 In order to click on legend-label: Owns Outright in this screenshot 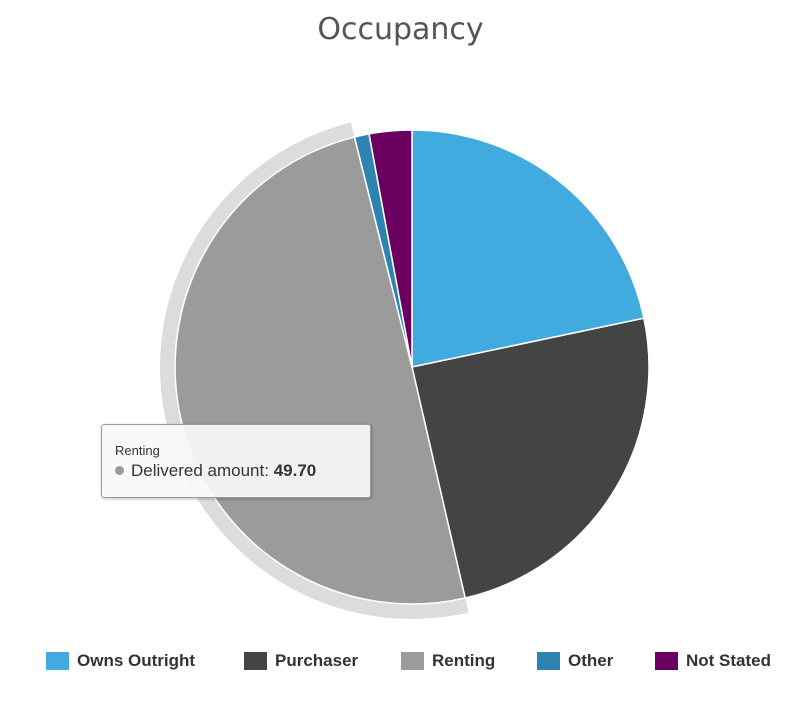, I will do `click(136, 660)`.